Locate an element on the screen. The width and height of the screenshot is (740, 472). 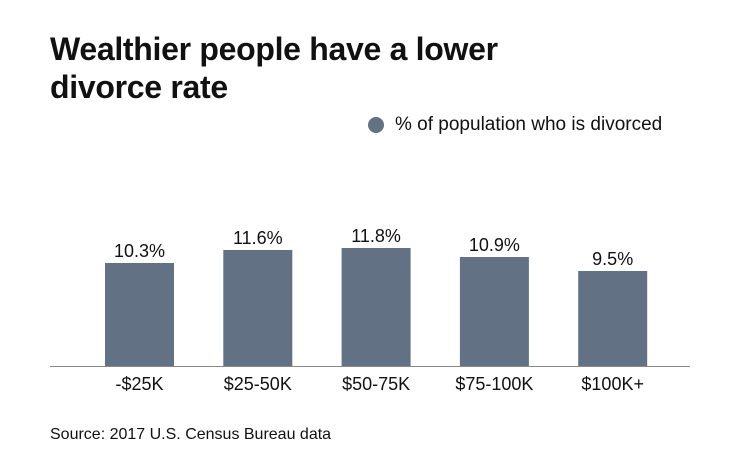
data-label: 11.6% is located at coordinates (258, 238).